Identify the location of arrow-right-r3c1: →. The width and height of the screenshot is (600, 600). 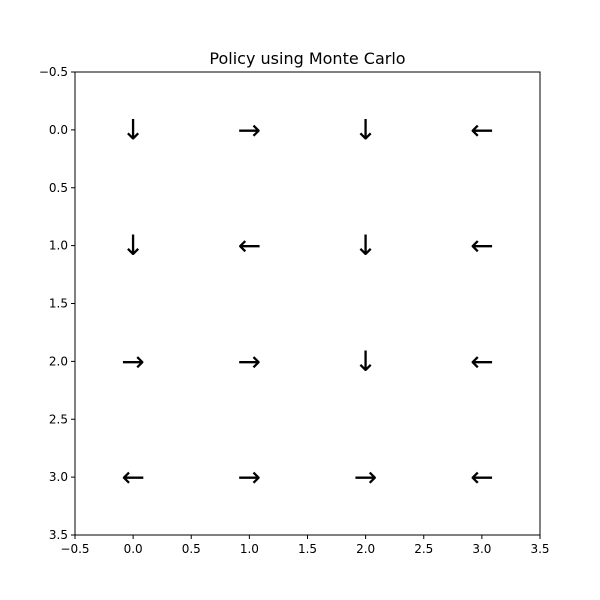
(249, 477).